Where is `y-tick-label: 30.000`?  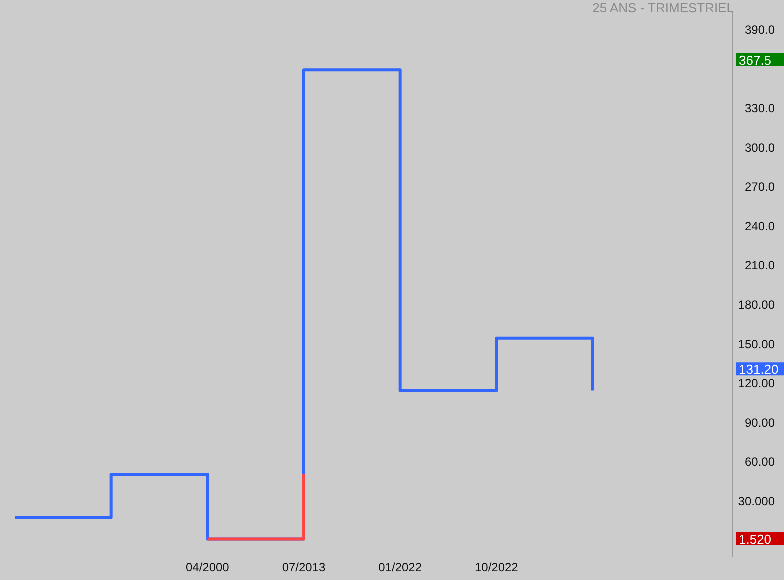
y-tick-label: 30.000 is located at coordinates (757, 501).